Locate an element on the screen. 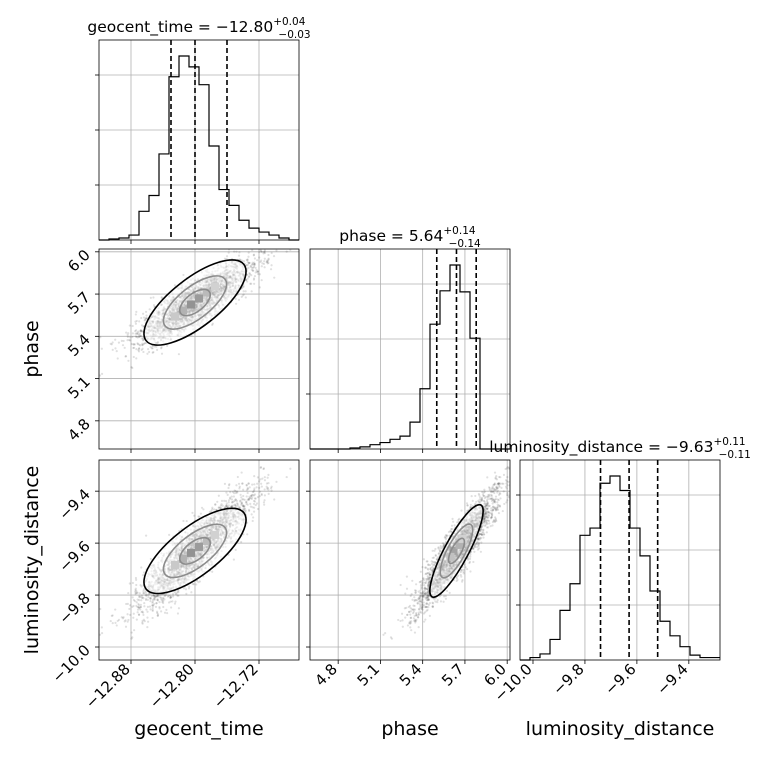  panel-geocent_time-vs-phase-frame is located at coordinates (199, 349).